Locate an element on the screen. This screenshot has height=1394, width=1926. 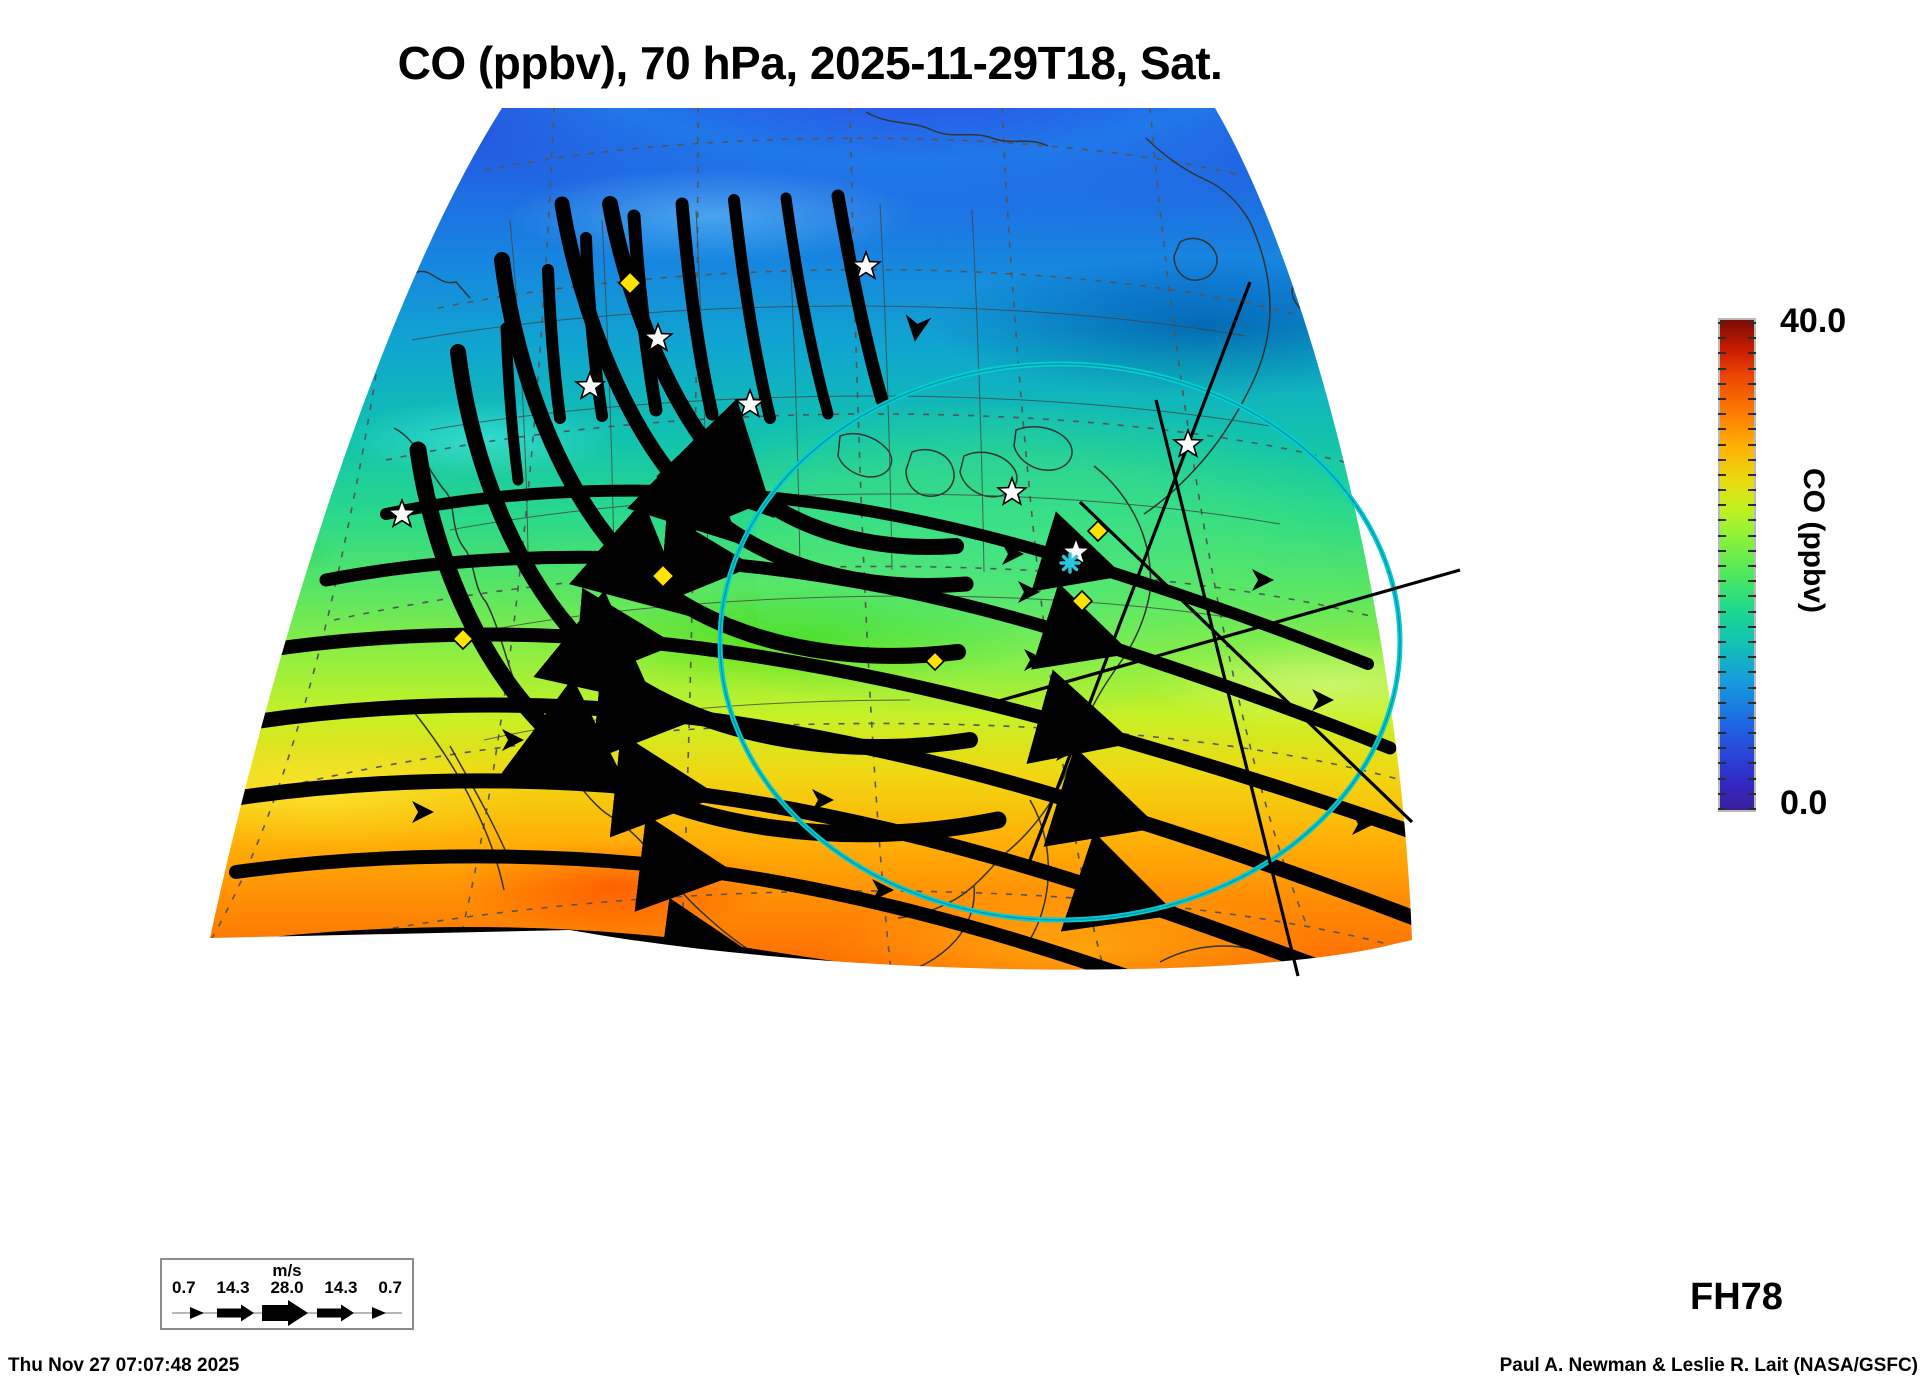
colorbar-axis-label: CO (ppbv) is located at coordinates (1813, 540).